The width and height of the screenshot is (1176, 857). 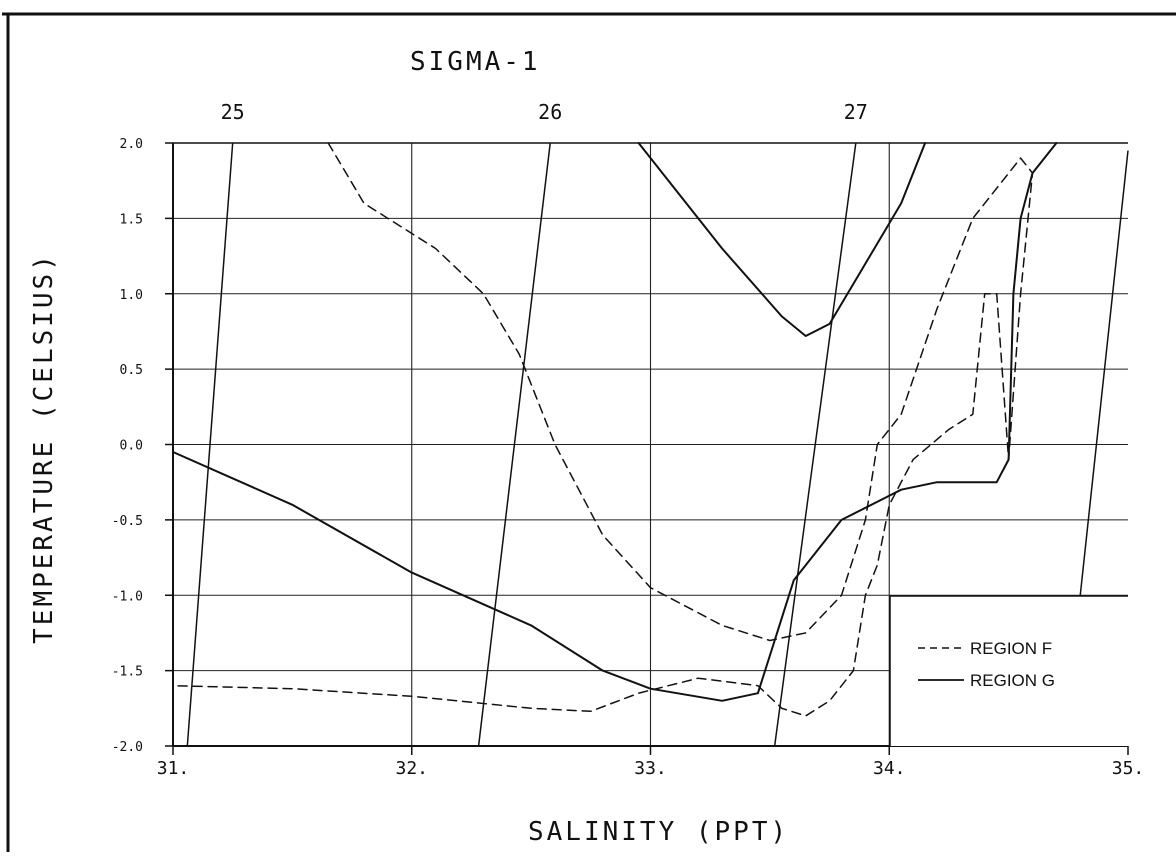 I want to click on y-tick-label: -1.0, so click(x=127, y=596).